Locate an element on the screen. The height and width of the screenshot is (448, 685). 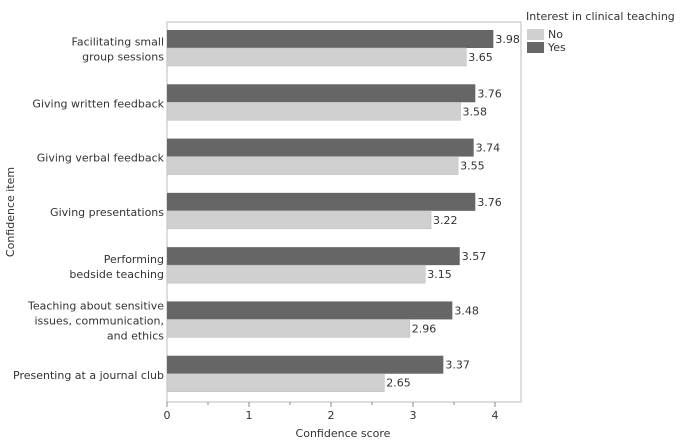
value-label-yes-2: 3.74 is located at coordinates (488, 148).